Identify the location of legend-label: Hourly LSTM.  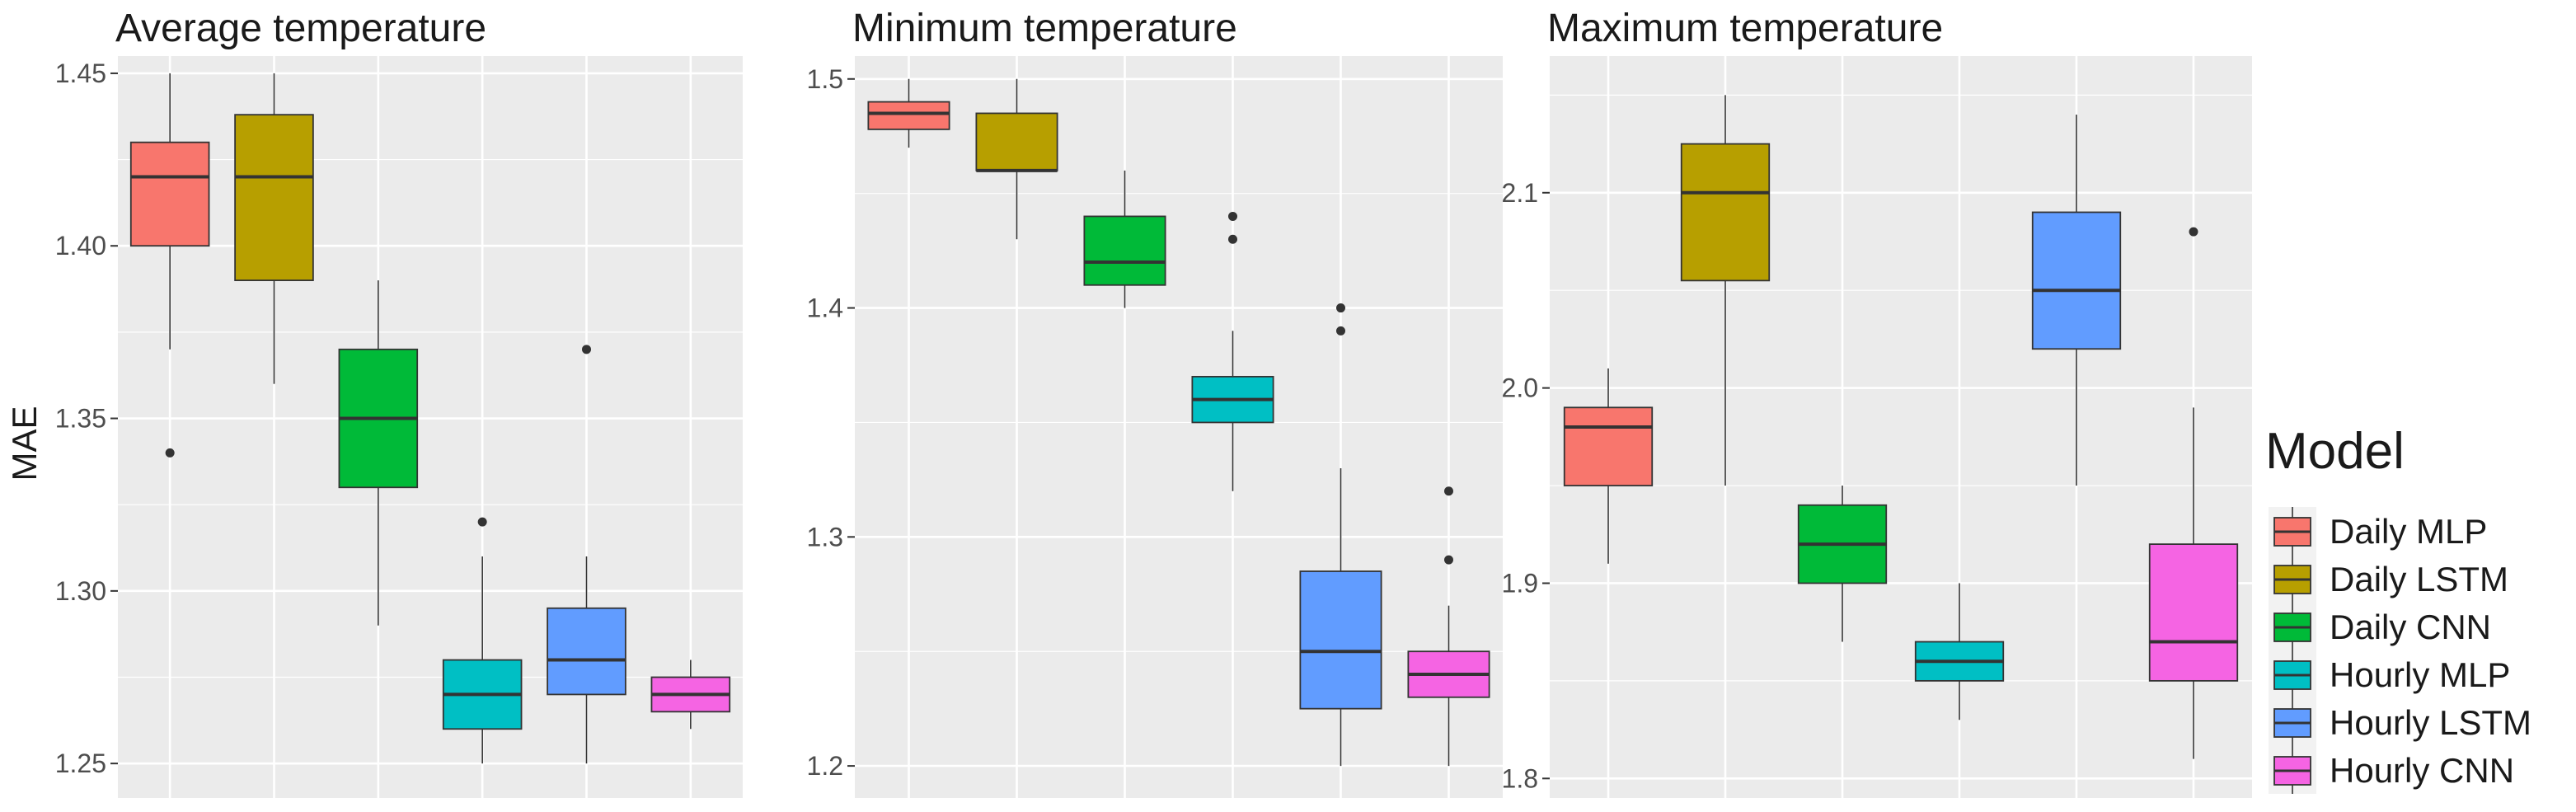
(2431, 723).